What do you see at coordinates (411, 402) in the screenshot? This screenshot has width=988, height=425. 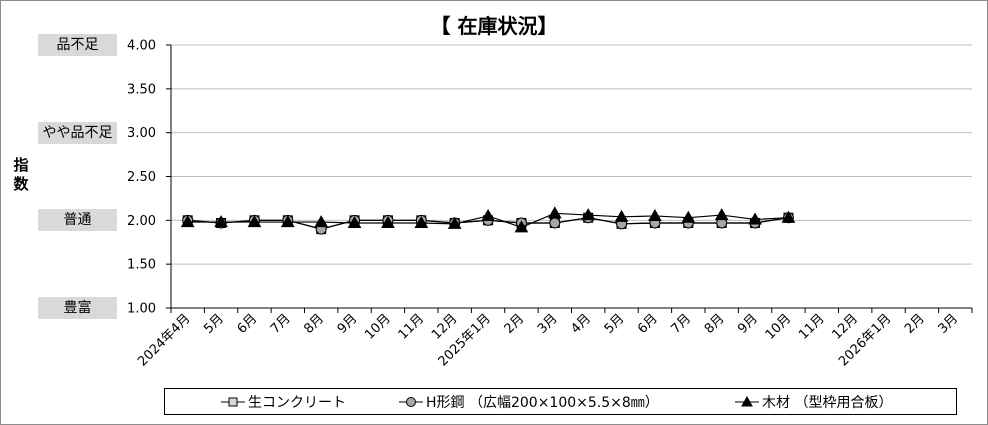 I see `circle-marker-icon` at bounding box center [411, 402].